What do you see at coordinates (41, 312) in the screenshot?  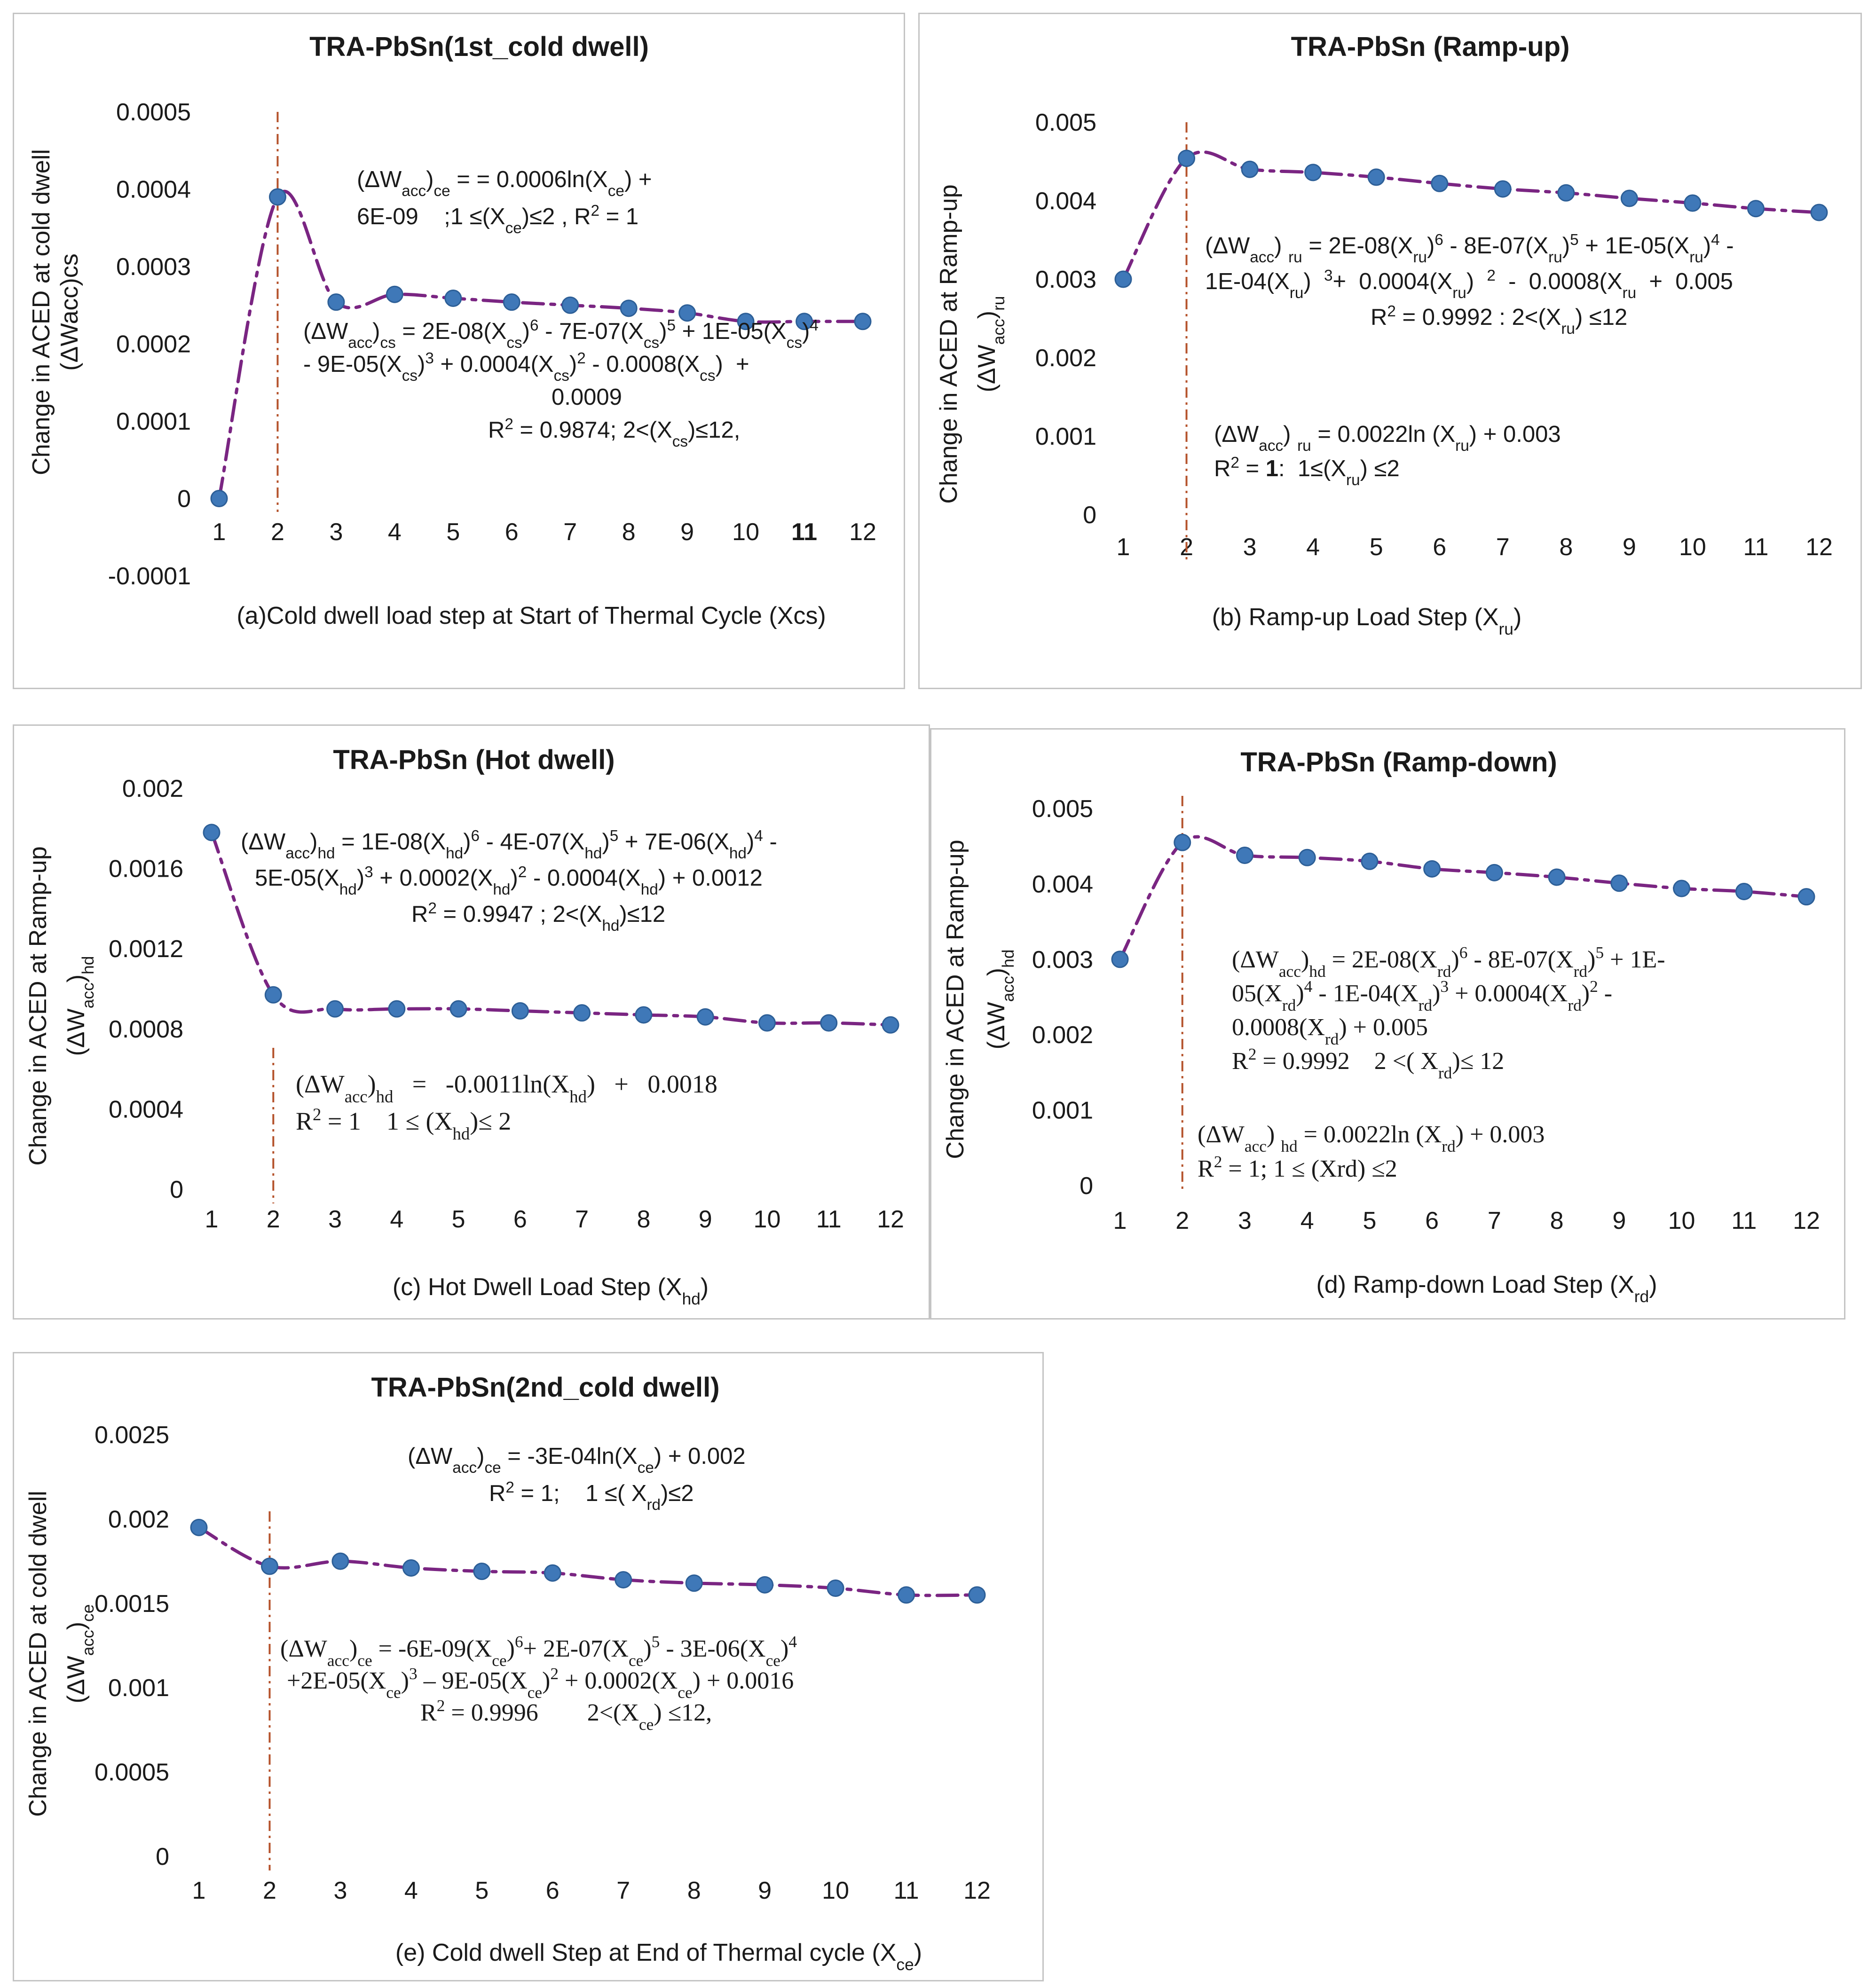 I see `text-segment: Change in ACED at cold dwell` at bounding box center [41, 312].